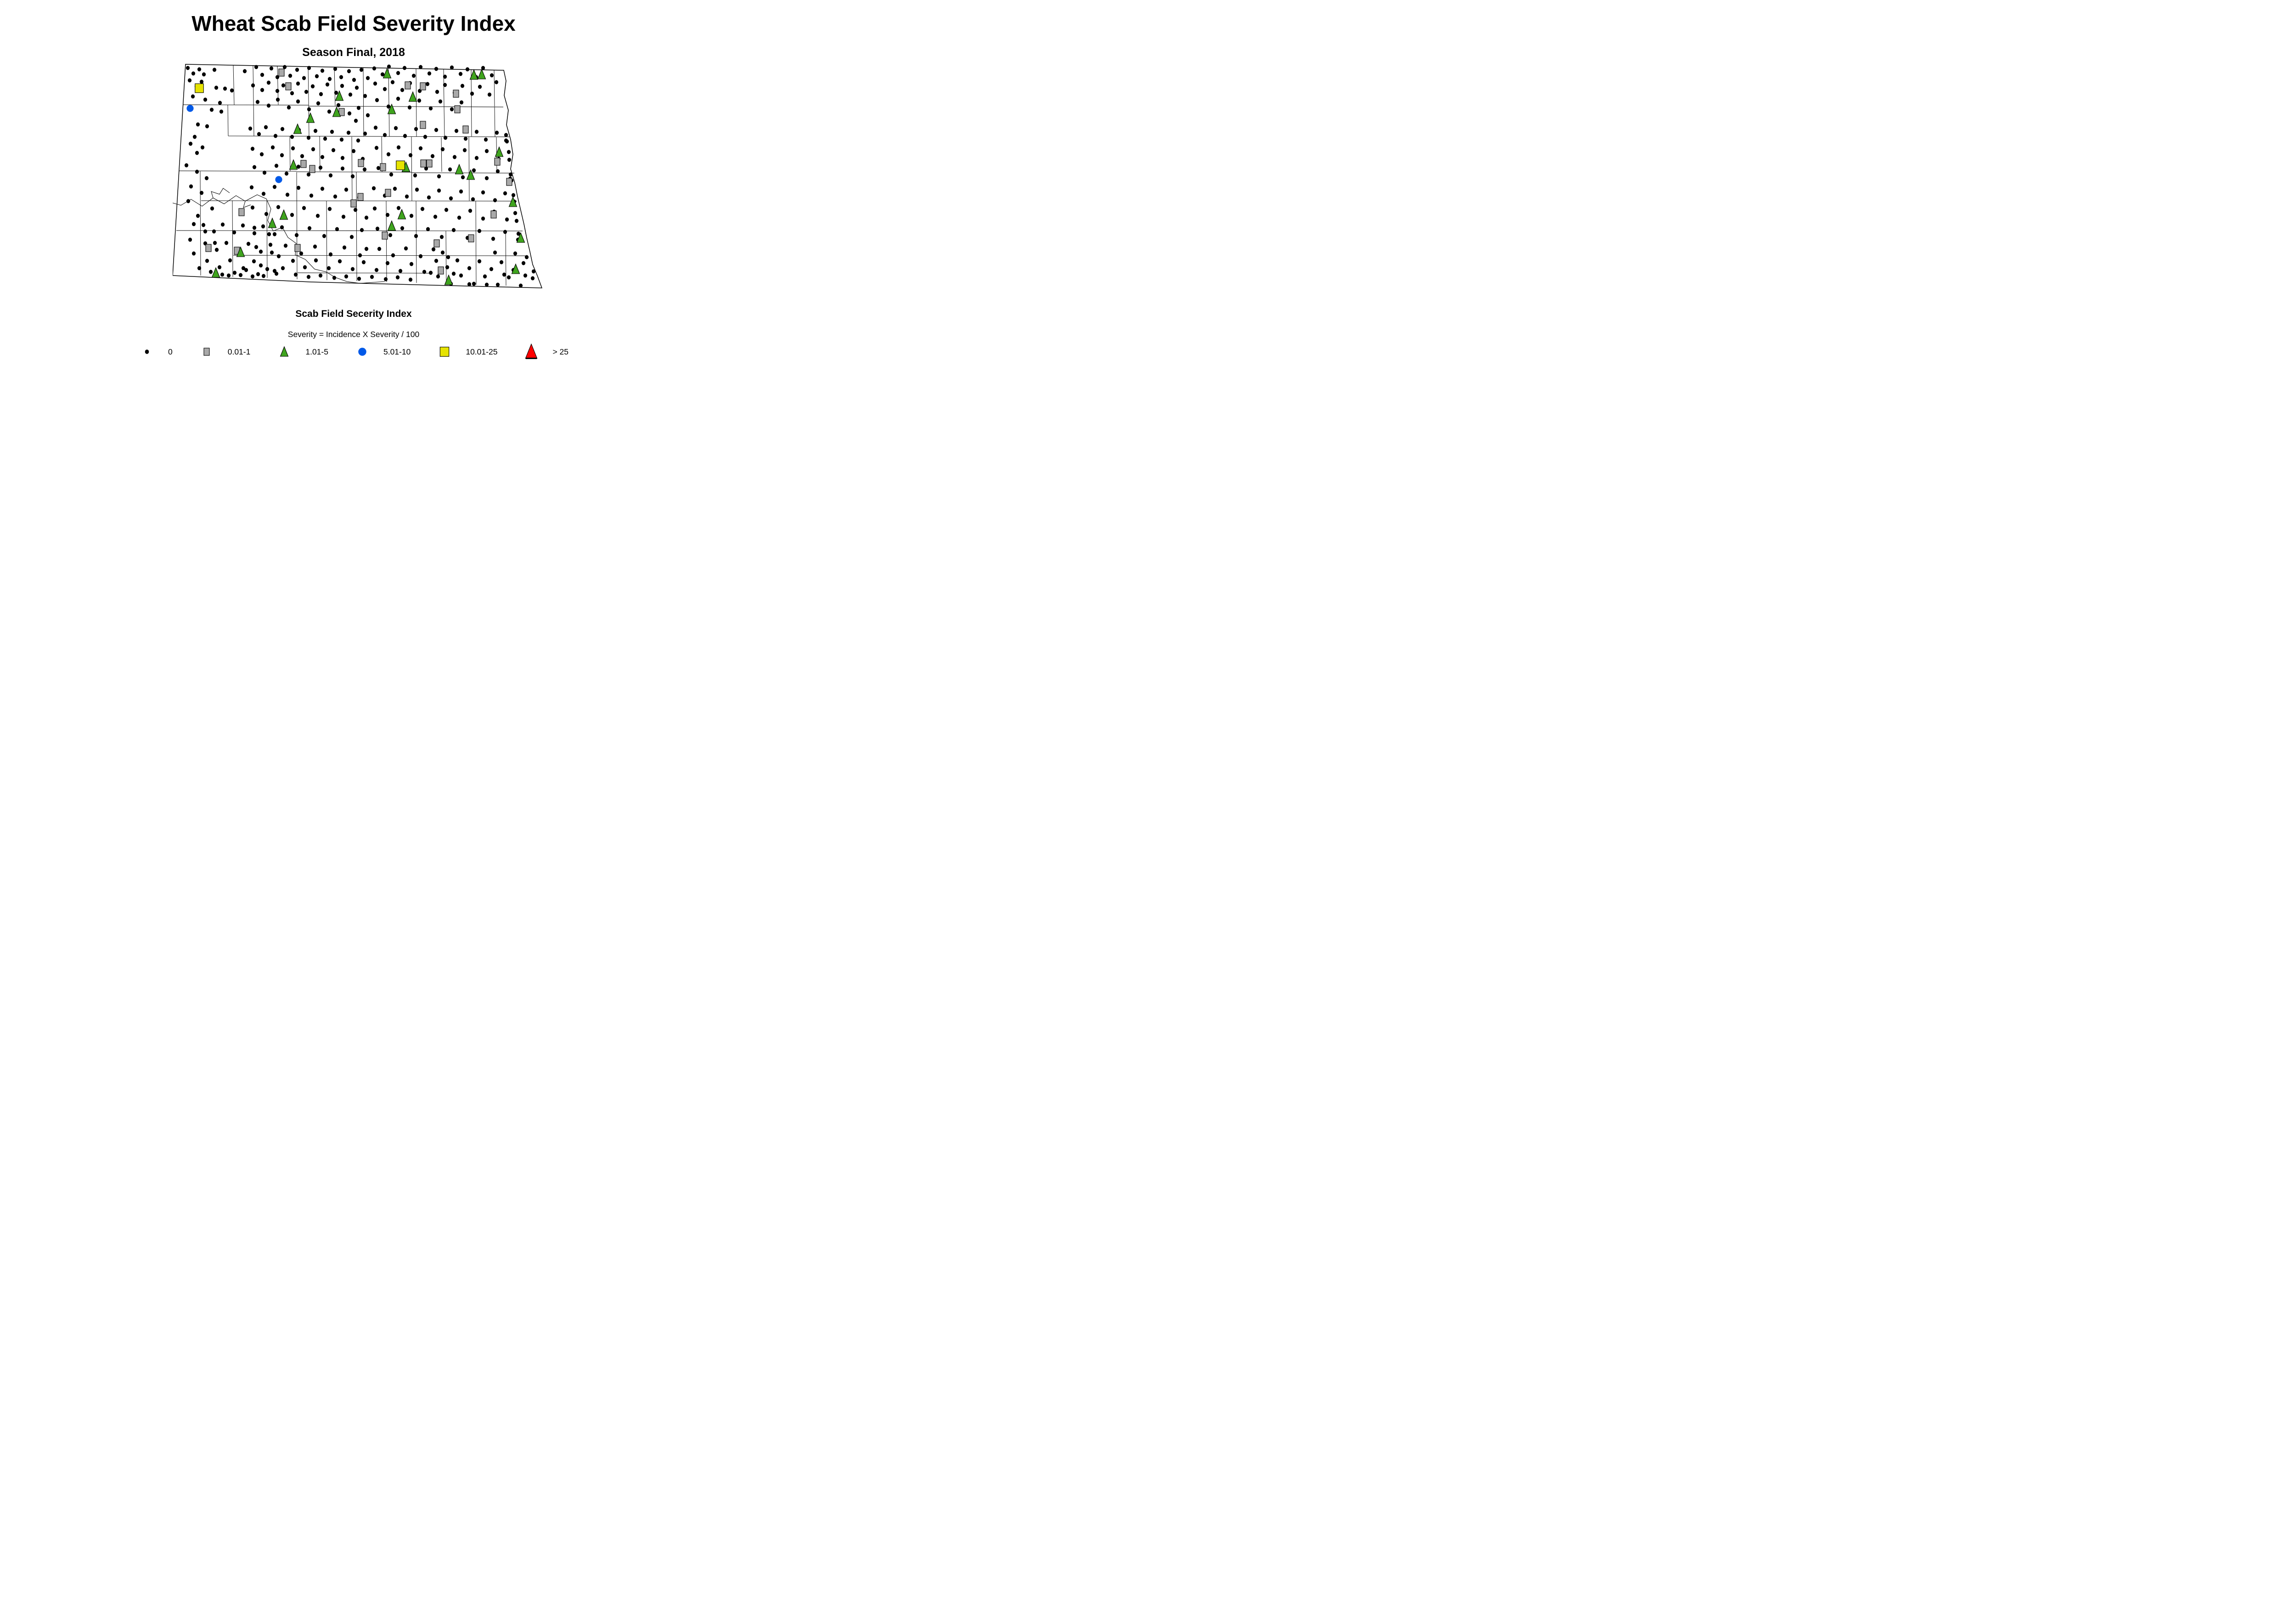 Image resolution: width=2296 pixels, height=1610 pixels. Describe the element at coordinates (546, 351) in the screenshot. I see `legend-item-extreme: > 25` at that location.